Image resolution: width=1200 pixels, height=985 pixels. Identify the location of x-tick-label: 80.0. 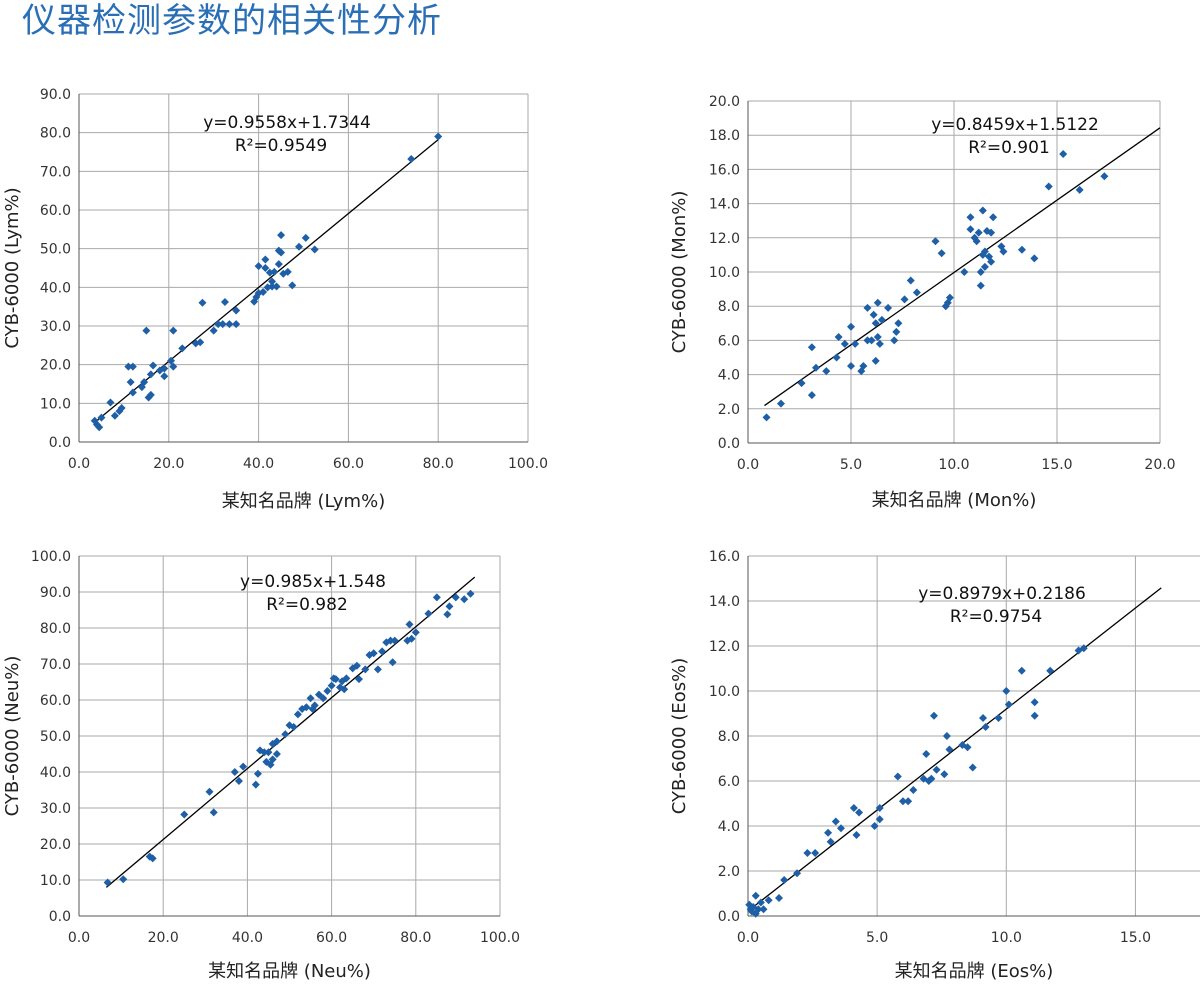
(415, 938).